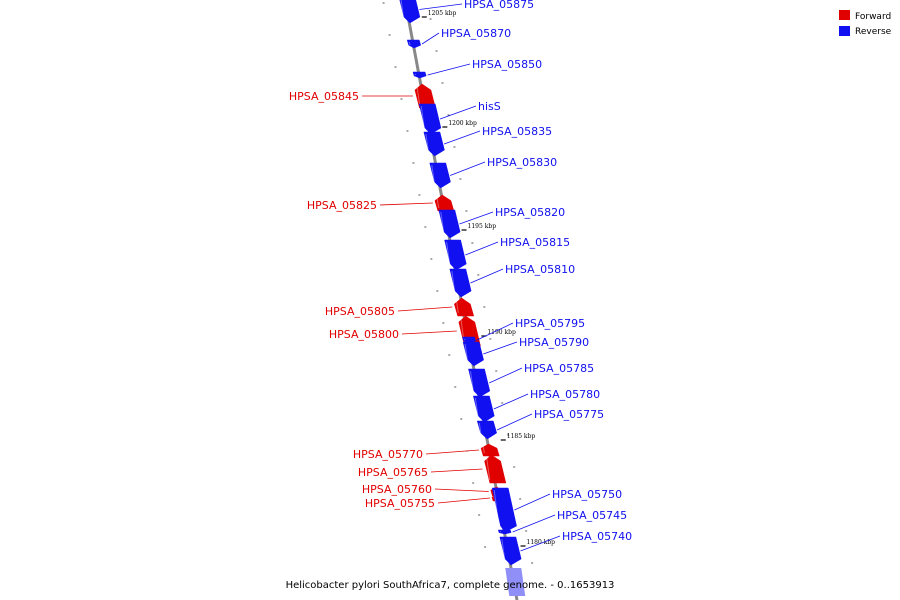 The image size is (900, 600). What do you see at coordinates (499, 5) in the screenshot?
I see `gene-label: HPSA_05875` at bounding box center [499, 5].